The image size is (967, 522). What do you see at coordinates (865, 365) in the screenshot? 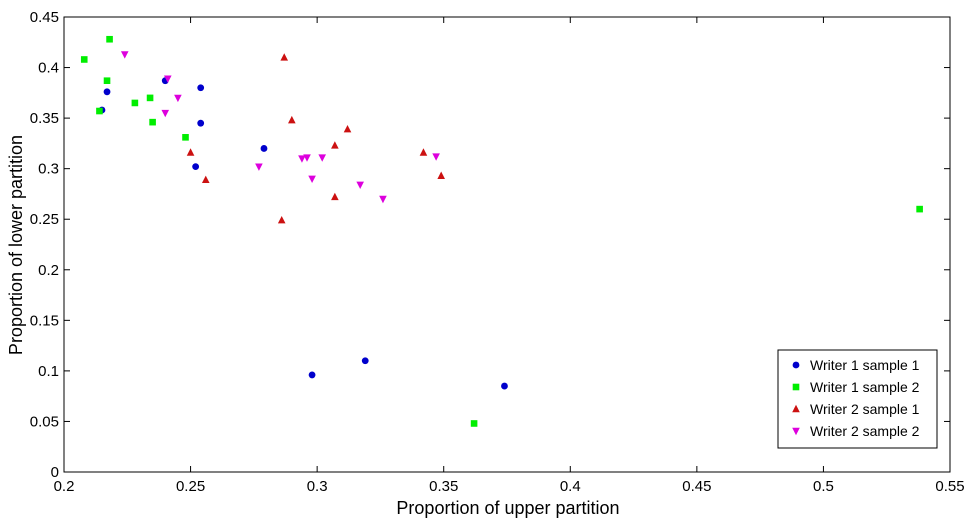
I see `legend-label: Writer 1 sample 1` at bounding box center [865, 365].